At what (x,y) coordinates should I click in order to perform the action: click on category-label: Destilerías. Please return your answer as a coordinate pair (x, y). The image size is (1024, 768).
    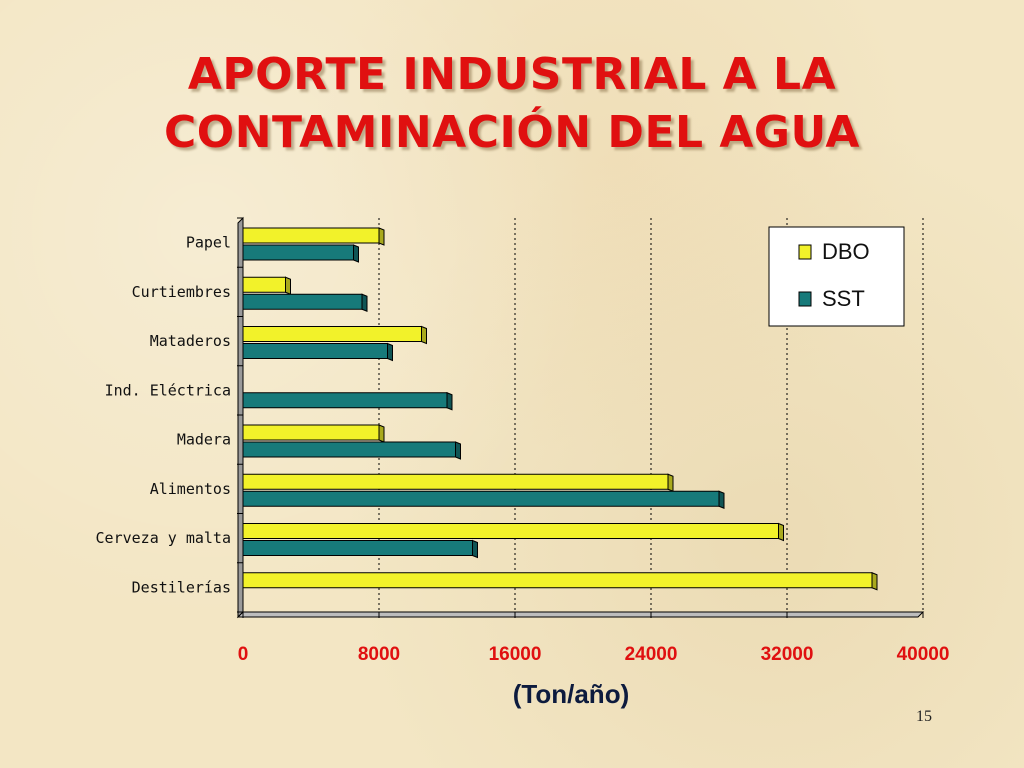
    Looking at the image, I should click on (181, 587).